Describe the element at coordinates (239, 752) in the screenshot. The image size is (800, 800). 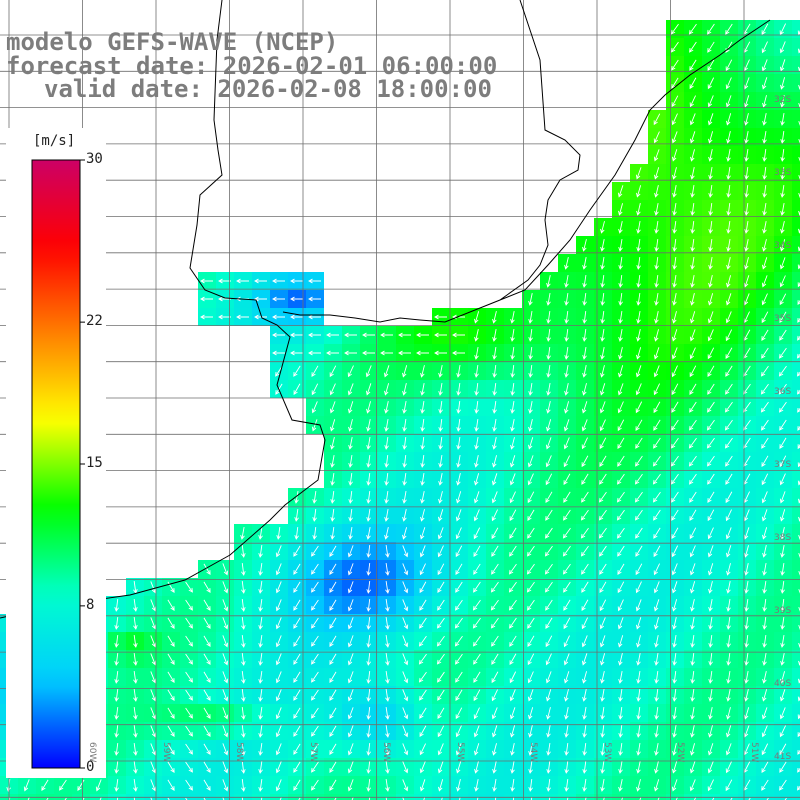
I see `longitude-label: 58W` at that location.